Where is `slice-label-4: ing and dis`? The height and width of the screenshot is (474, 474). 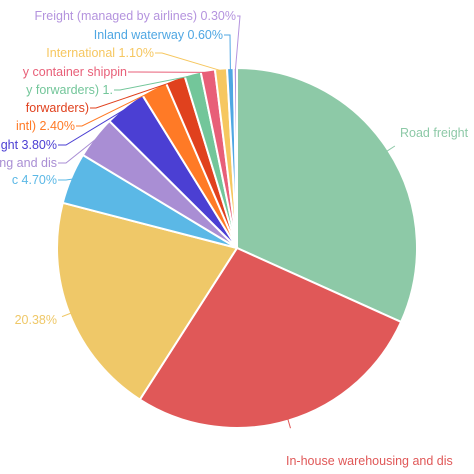
slice-label-4: ing and dis is located at coordinates (28, 163).